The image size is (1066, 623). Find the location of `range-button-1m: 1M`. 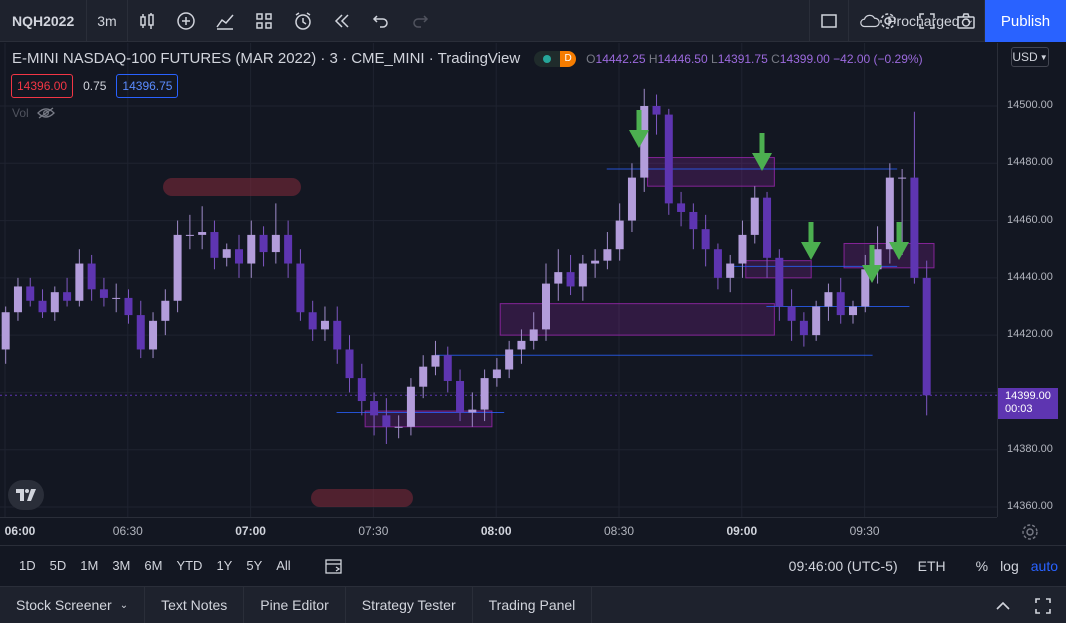

range-button-1m: 1M is located at coordinates (89, 565).